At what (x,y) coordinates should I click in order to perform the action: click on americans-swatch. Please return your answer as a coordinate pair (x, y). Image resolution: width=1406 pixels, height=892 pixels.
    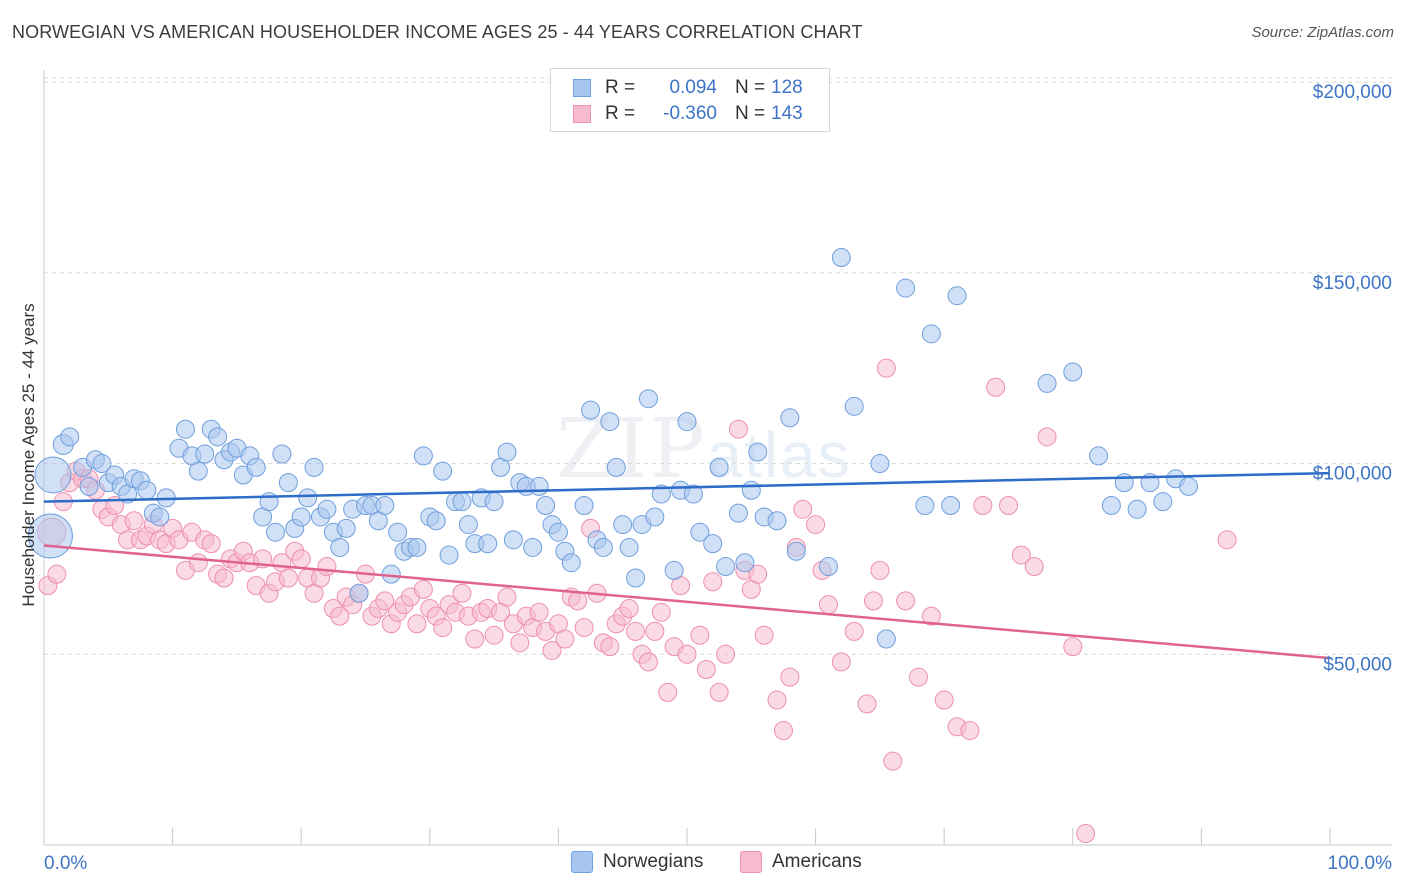
    Looking at the image, I should click on (751, 862).